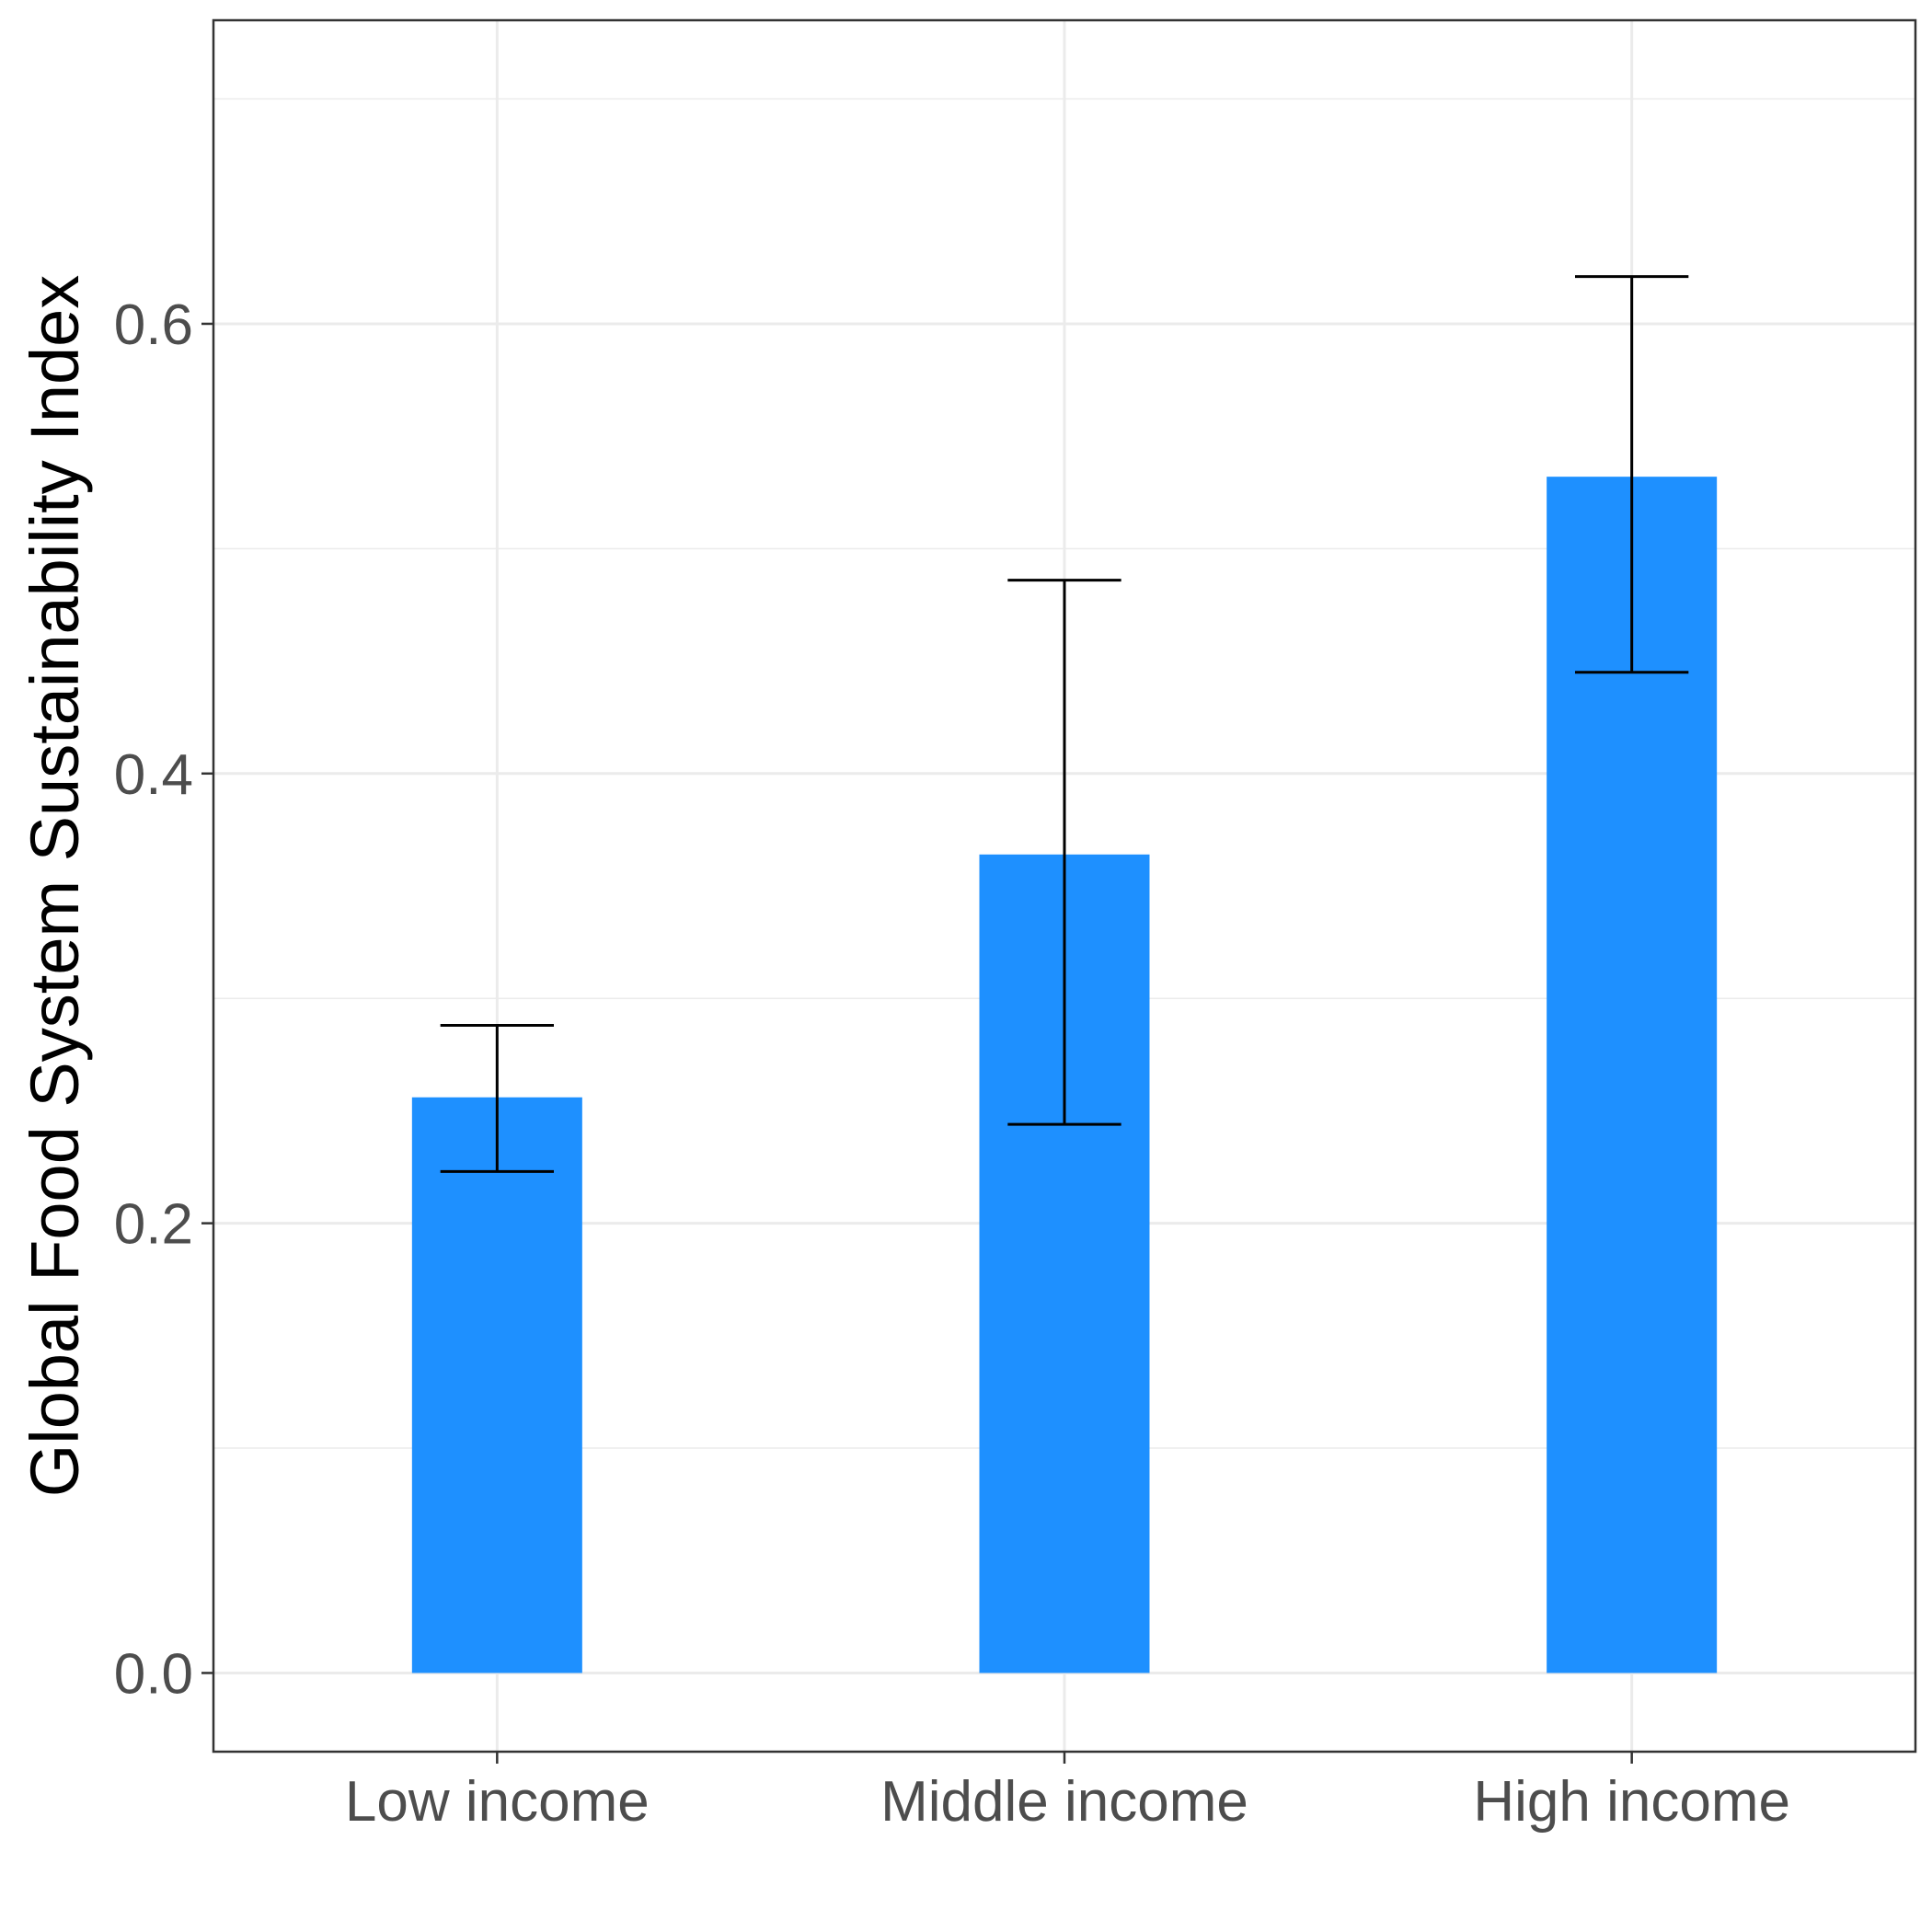 This screenshot has height=1932, width=1932. I want to click on x-axis-ticks: Low income Middle income High income, so click(1067, 1793).